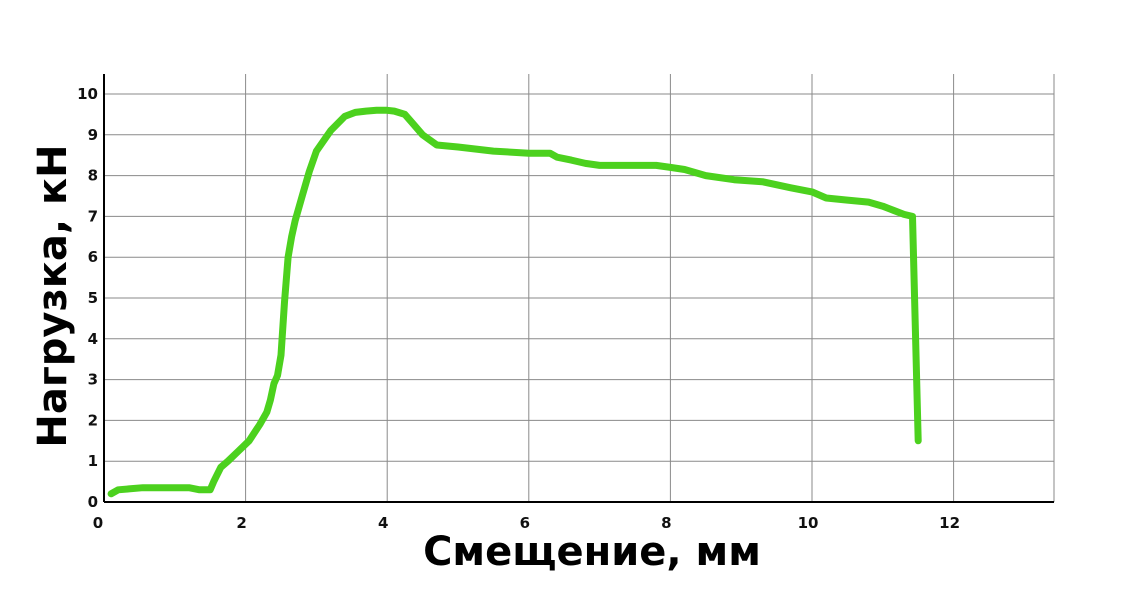 This screenshot has width=1123, height=607. I want to click on y-tick-label: 0, so click(93, 502).